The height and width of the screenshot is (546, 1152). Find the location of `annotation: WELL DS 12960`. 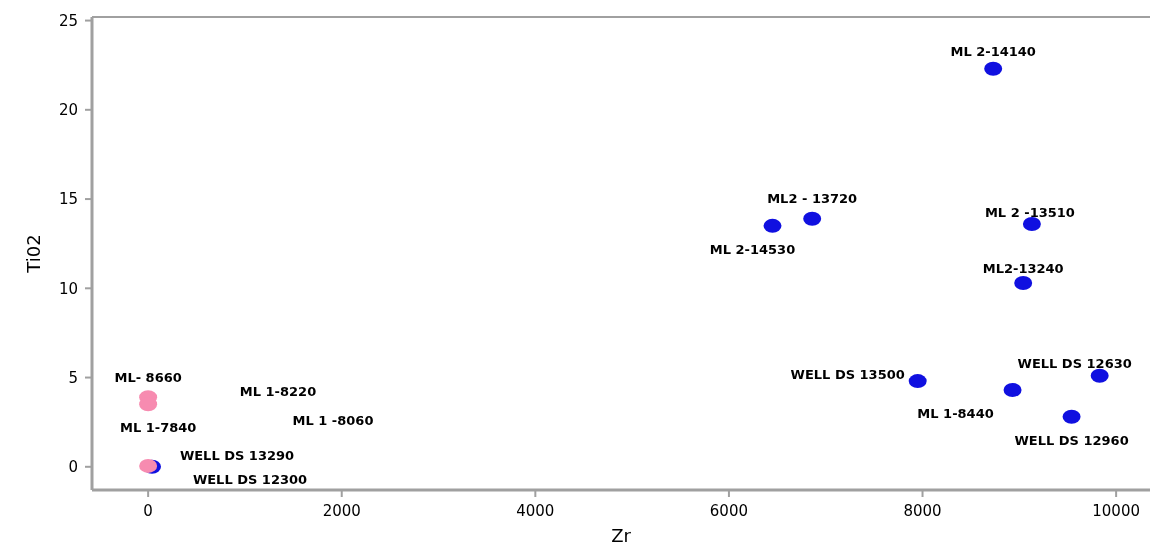

annotation: WELL DS 12960 is located at coordinates (1071, 441).